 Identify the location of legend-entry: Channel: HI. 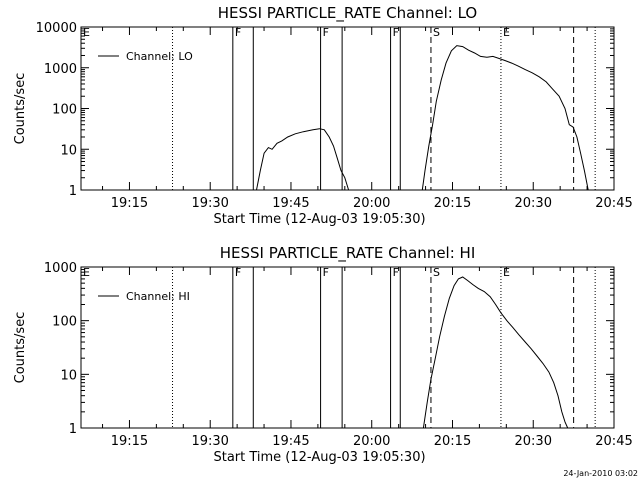
(158, 296).